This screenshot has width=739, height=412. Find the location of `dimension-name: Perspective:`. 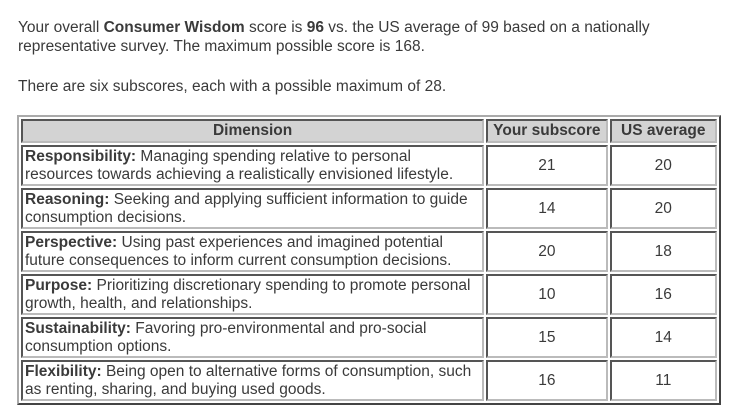

dimension-name: Perspective: is located at coordinates (71, 242).